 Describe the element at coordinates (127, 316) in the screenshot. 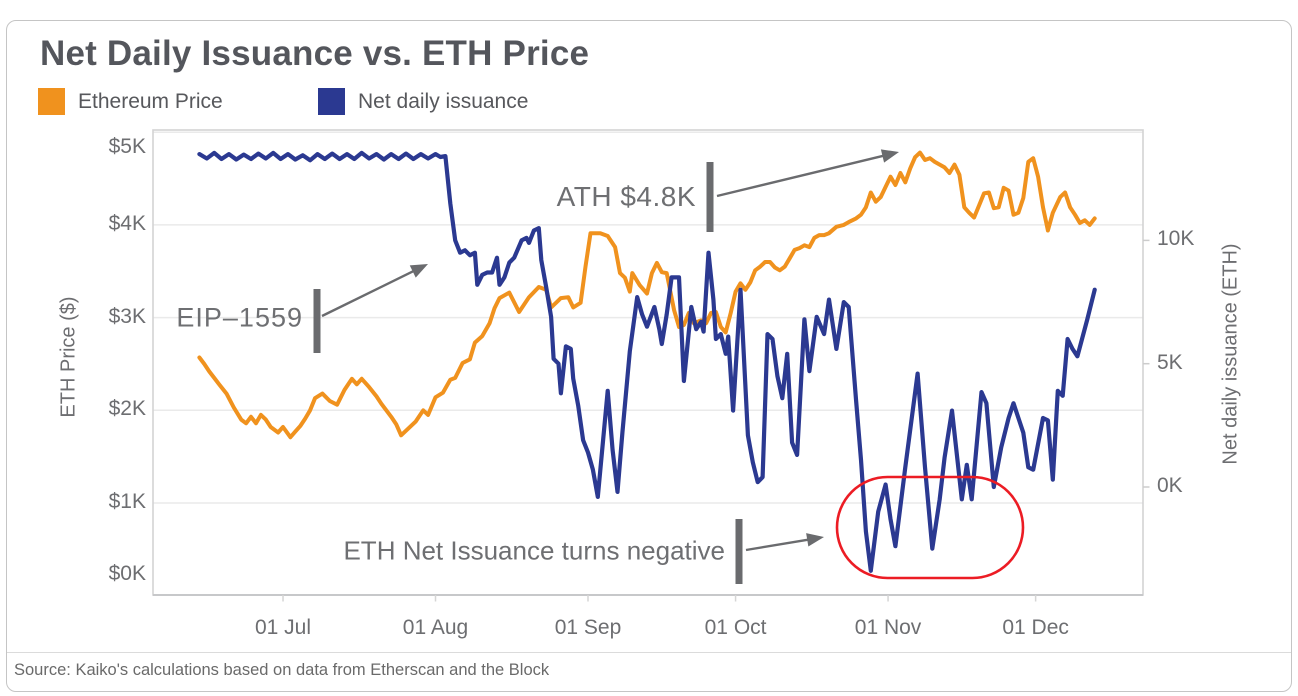

I see `y-left-tick-label: $3K` at that location.